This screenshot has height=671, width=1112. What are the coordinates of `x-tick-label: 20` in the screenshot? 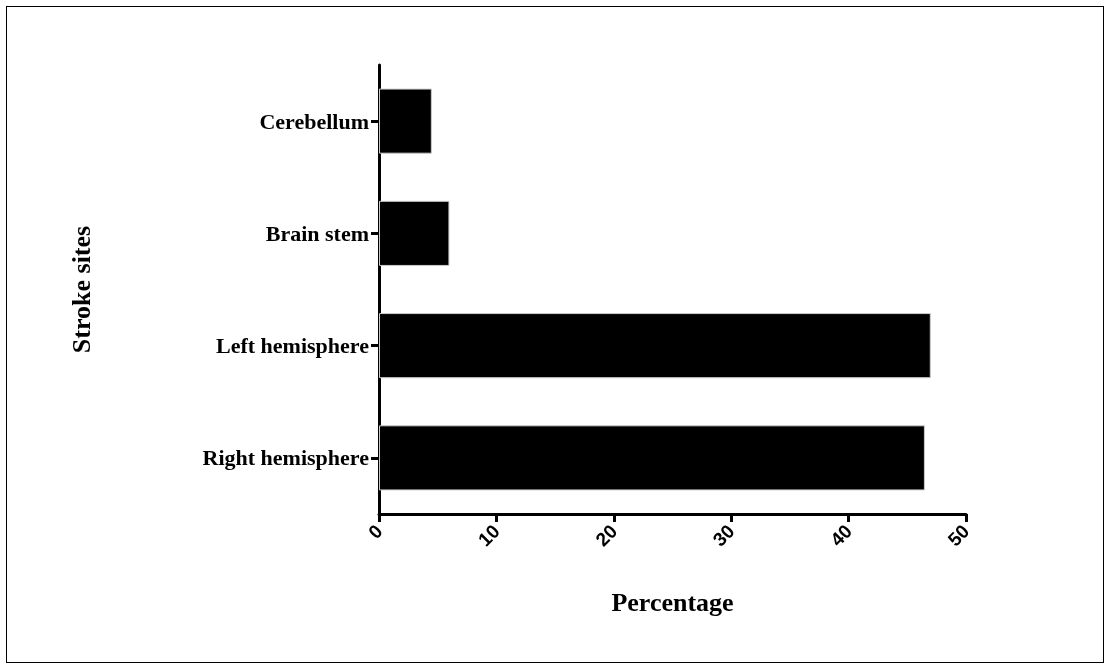 It's located at (606, 535).